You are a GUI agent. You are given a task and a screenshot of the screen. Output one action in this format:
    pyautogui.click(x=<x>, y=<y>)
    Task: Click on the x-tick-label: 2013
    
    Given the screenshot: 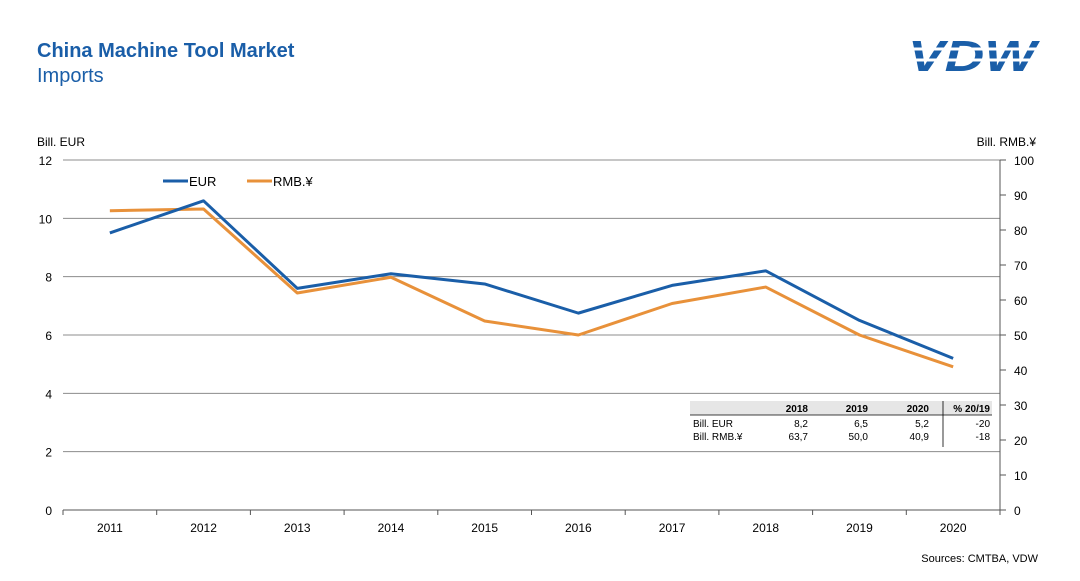 What is the action you would take?
    pyautogui.click(x=297, y=528)
    